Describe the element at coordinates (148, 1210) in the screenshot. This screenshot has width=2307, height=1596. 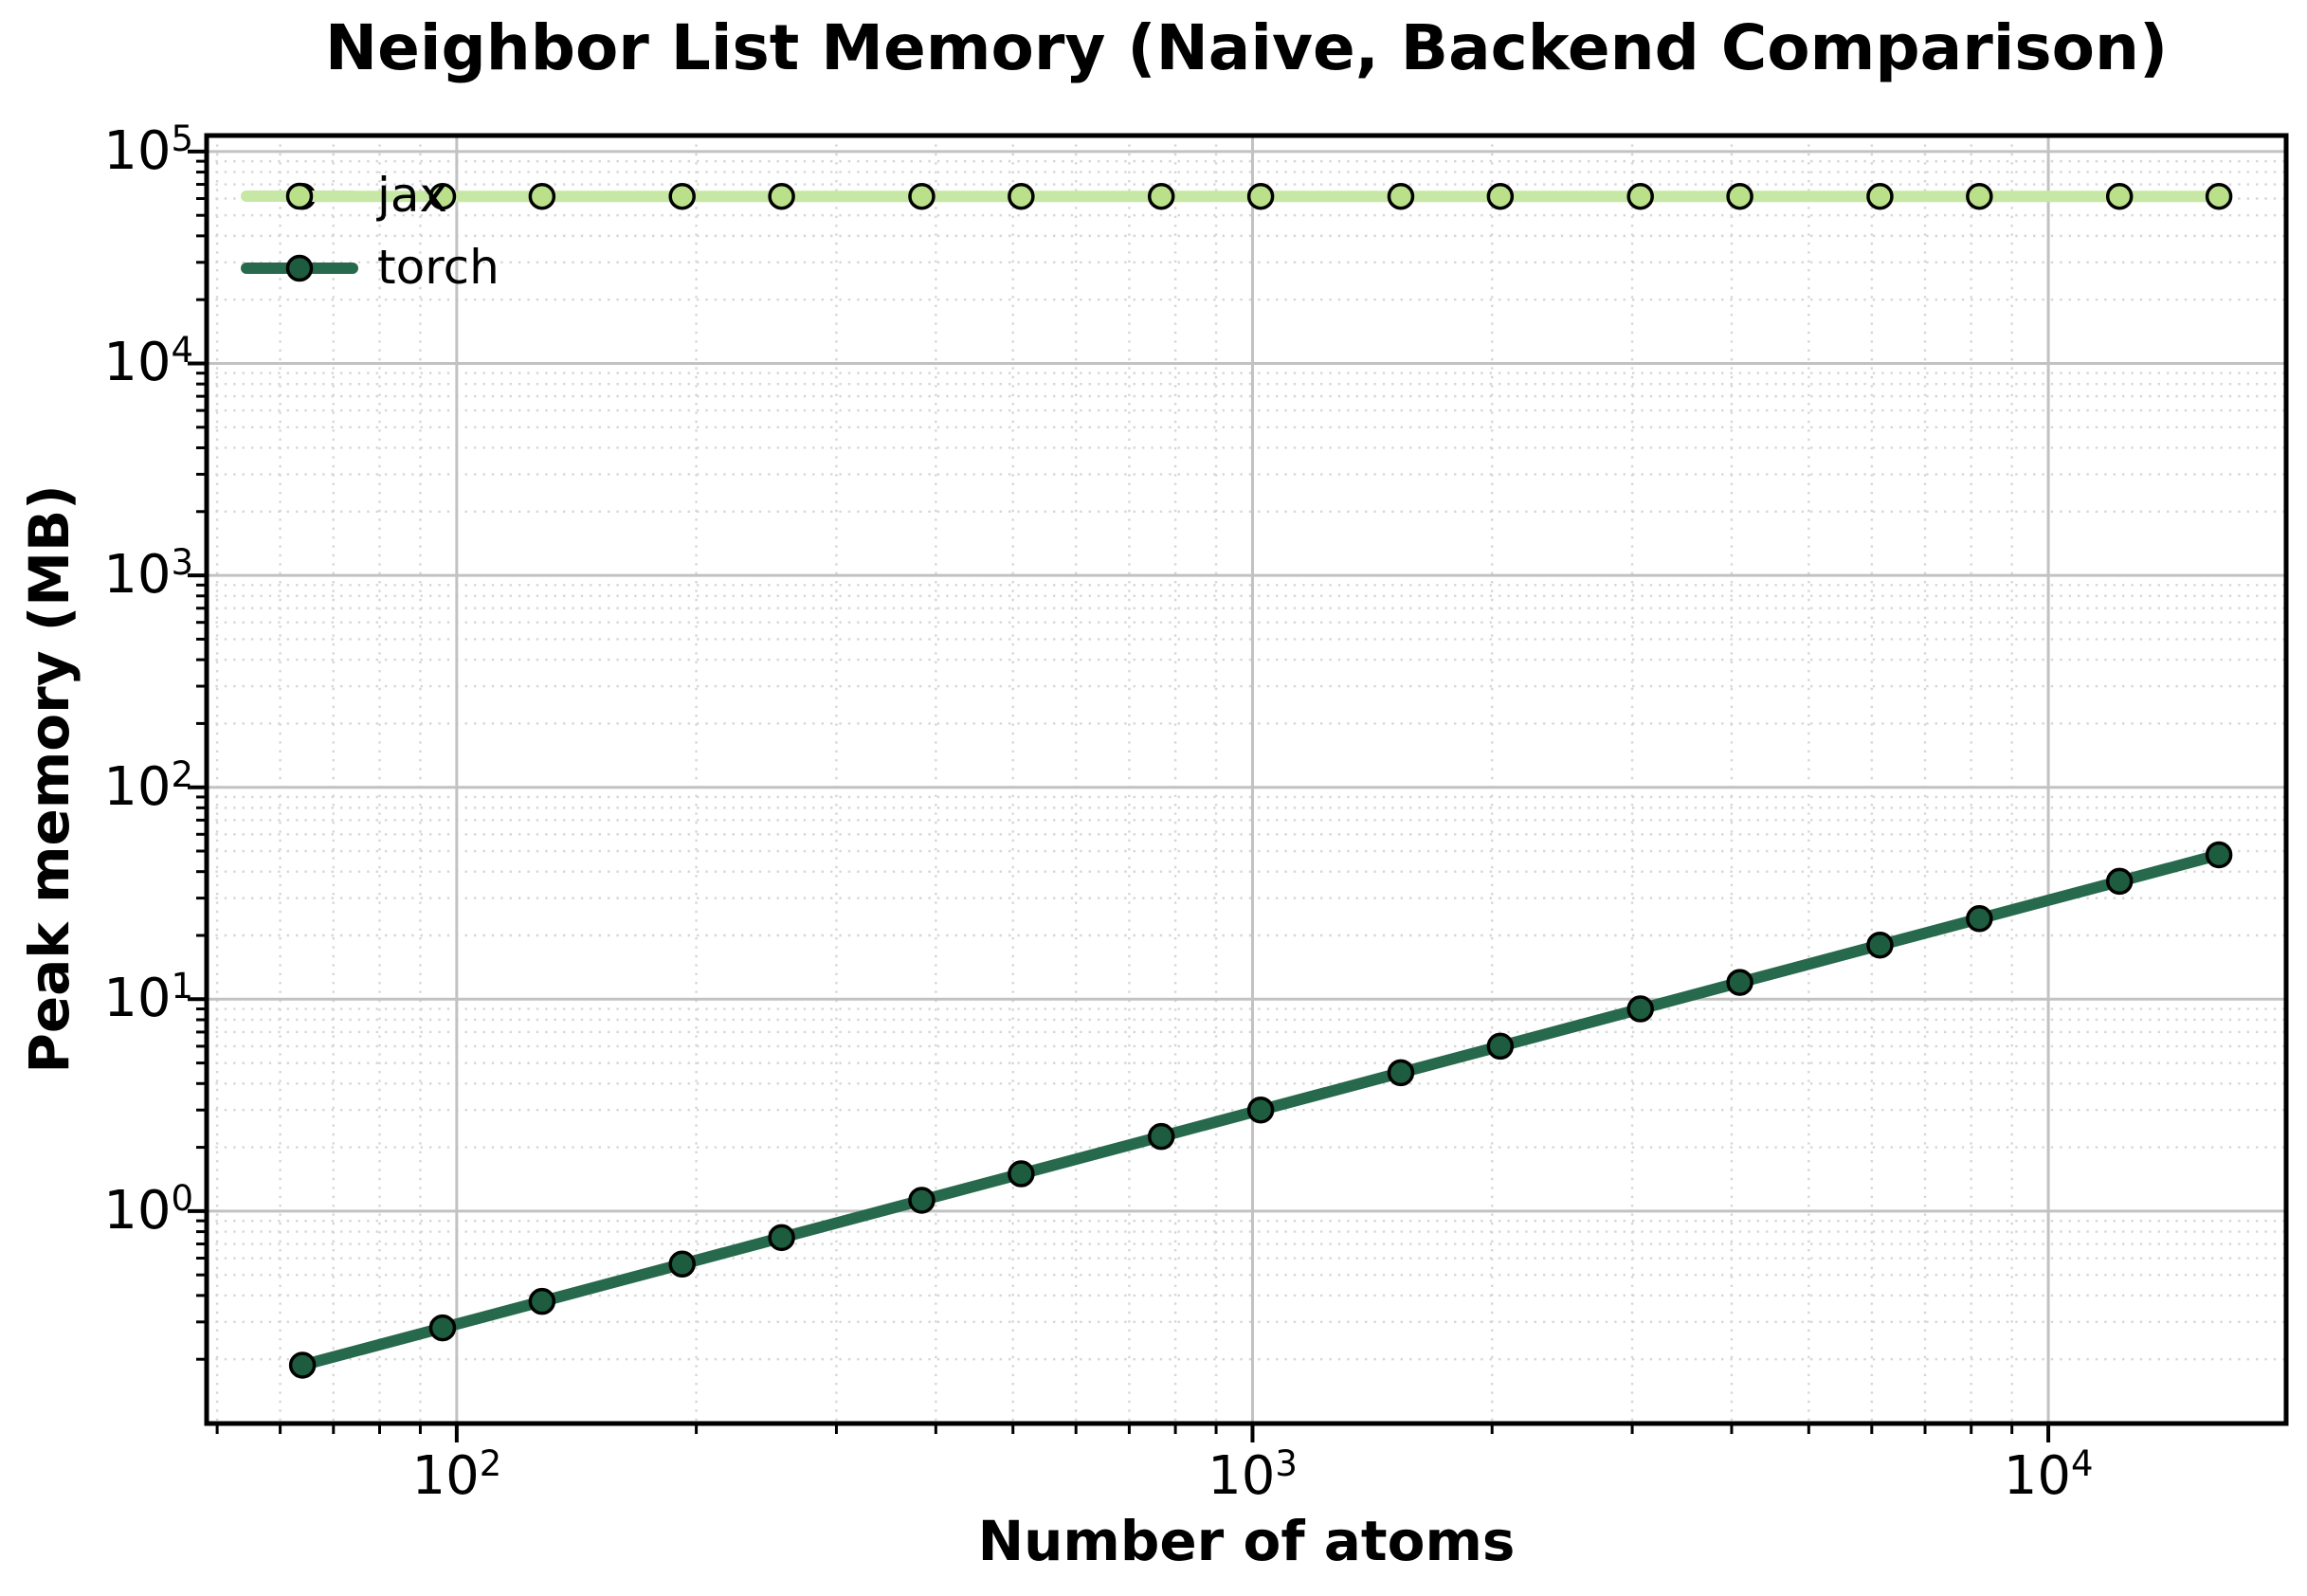
I see `y-tick-label-10e0: 100` at that location.